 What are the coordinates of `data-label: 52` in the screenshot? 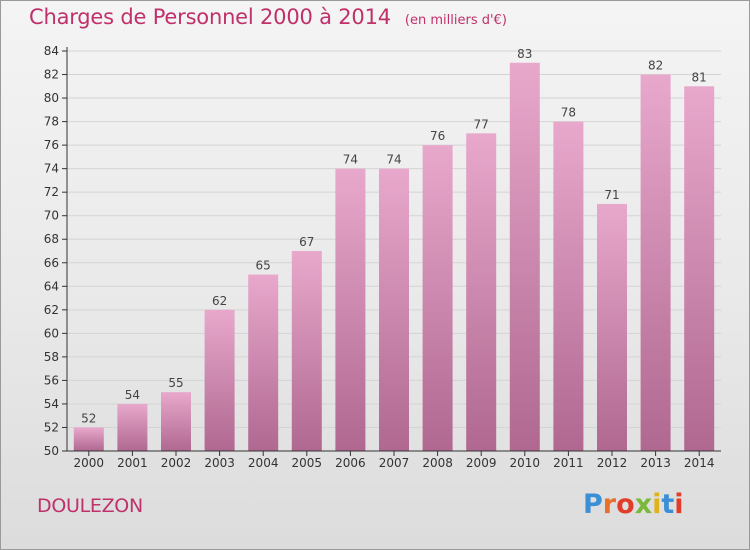 It's located at (88, 418).